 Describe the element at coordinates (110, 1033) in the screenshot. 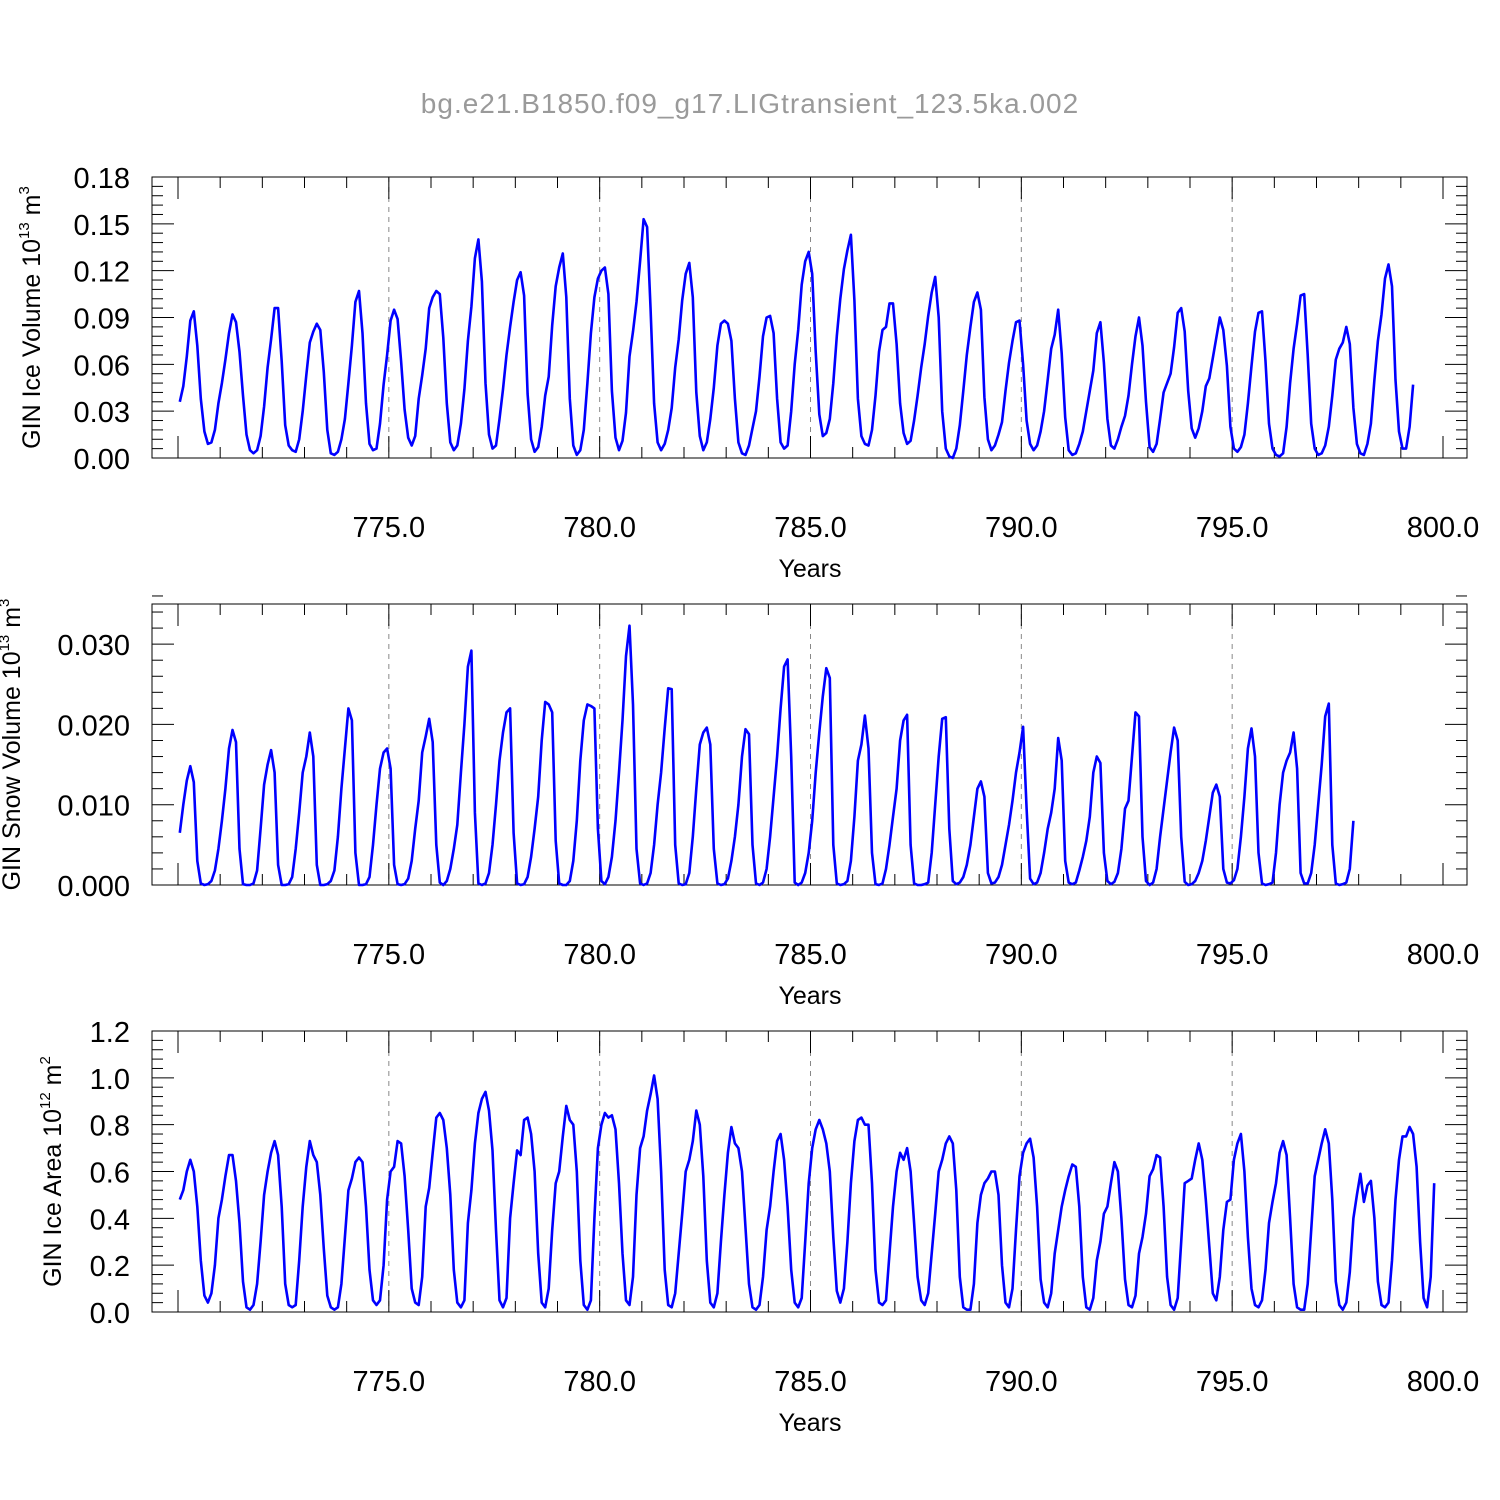

I see `y-tick-label: 1.2` at that location.